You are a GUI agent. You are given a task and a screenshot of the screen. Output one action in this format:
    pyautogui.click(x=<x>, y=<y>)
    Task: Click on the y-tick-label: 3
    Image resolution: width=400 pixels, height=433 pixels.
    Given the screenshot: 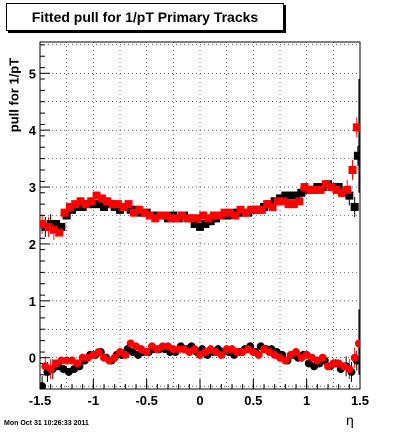 What is the action you would take?
    pyautogui.click(x=32, y=187)
    